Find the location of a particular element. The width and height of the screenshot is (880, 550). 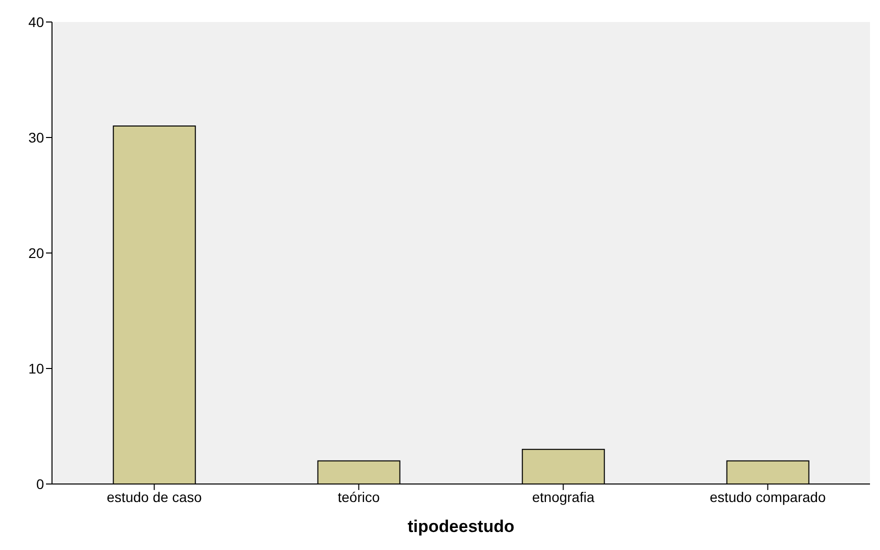

y-tick-label: 30 is located at coordinates (36, 137).